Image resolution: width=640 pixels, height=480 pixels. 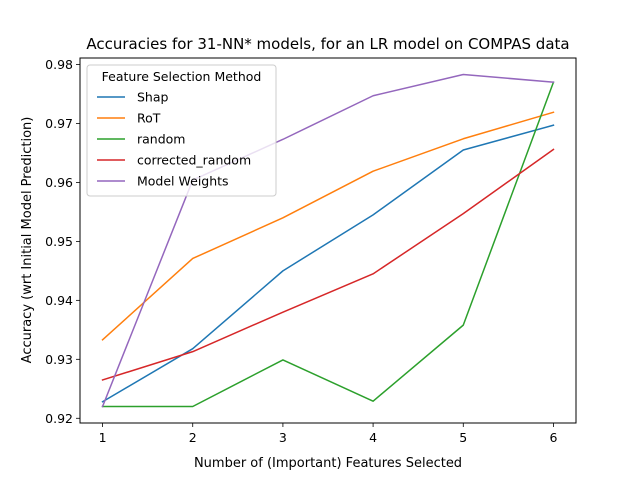 What do you see at coordinates (59, 359) in the screenshot?
I see `y-tick-label: 0.93` at bounding box center [59, 359].